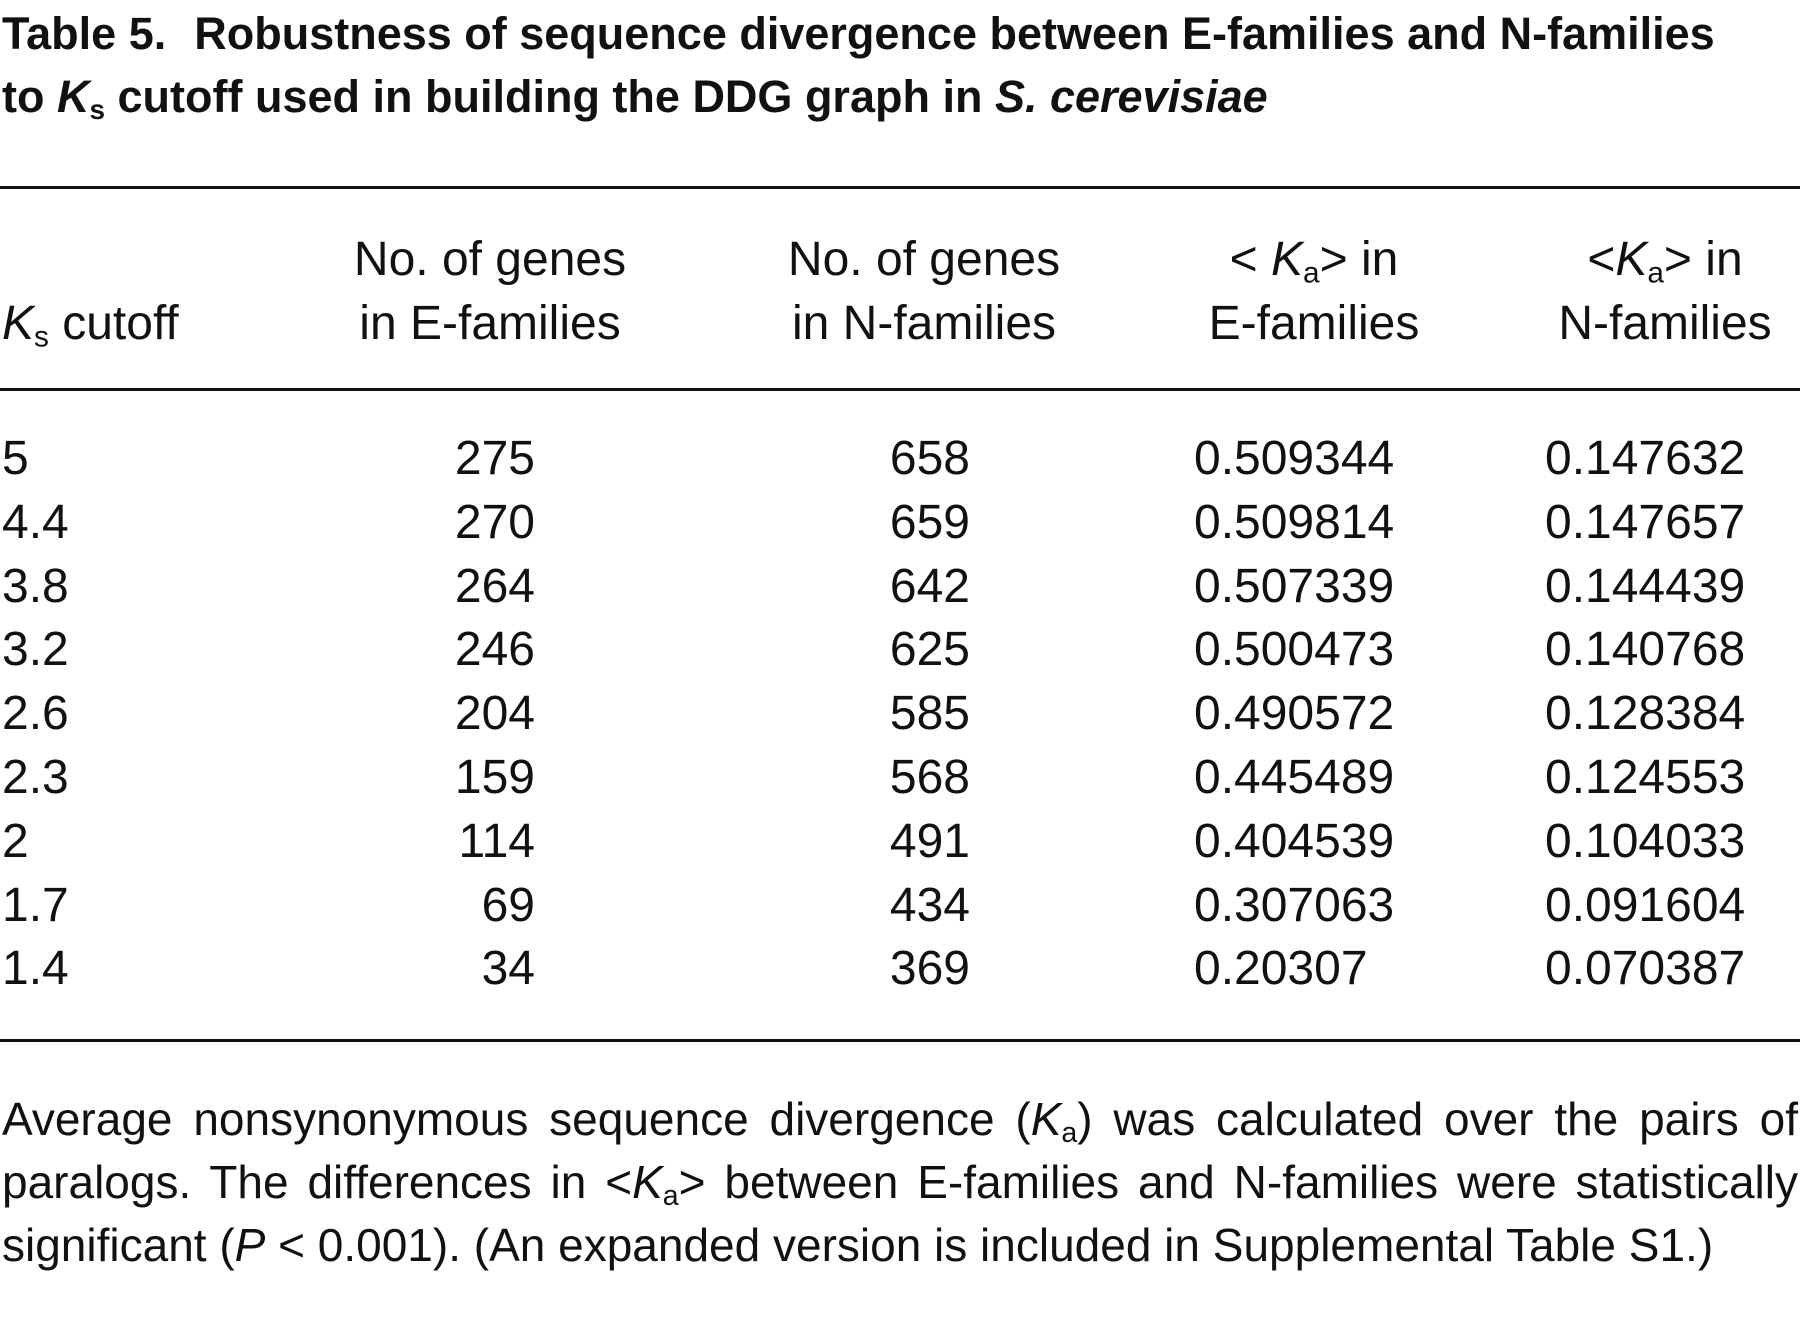 The image size is (1800, 1341). What do you see at coordinates (494, 458) in the screenshot?
I see `table-cell: 275` at bounding box center [494, 458].